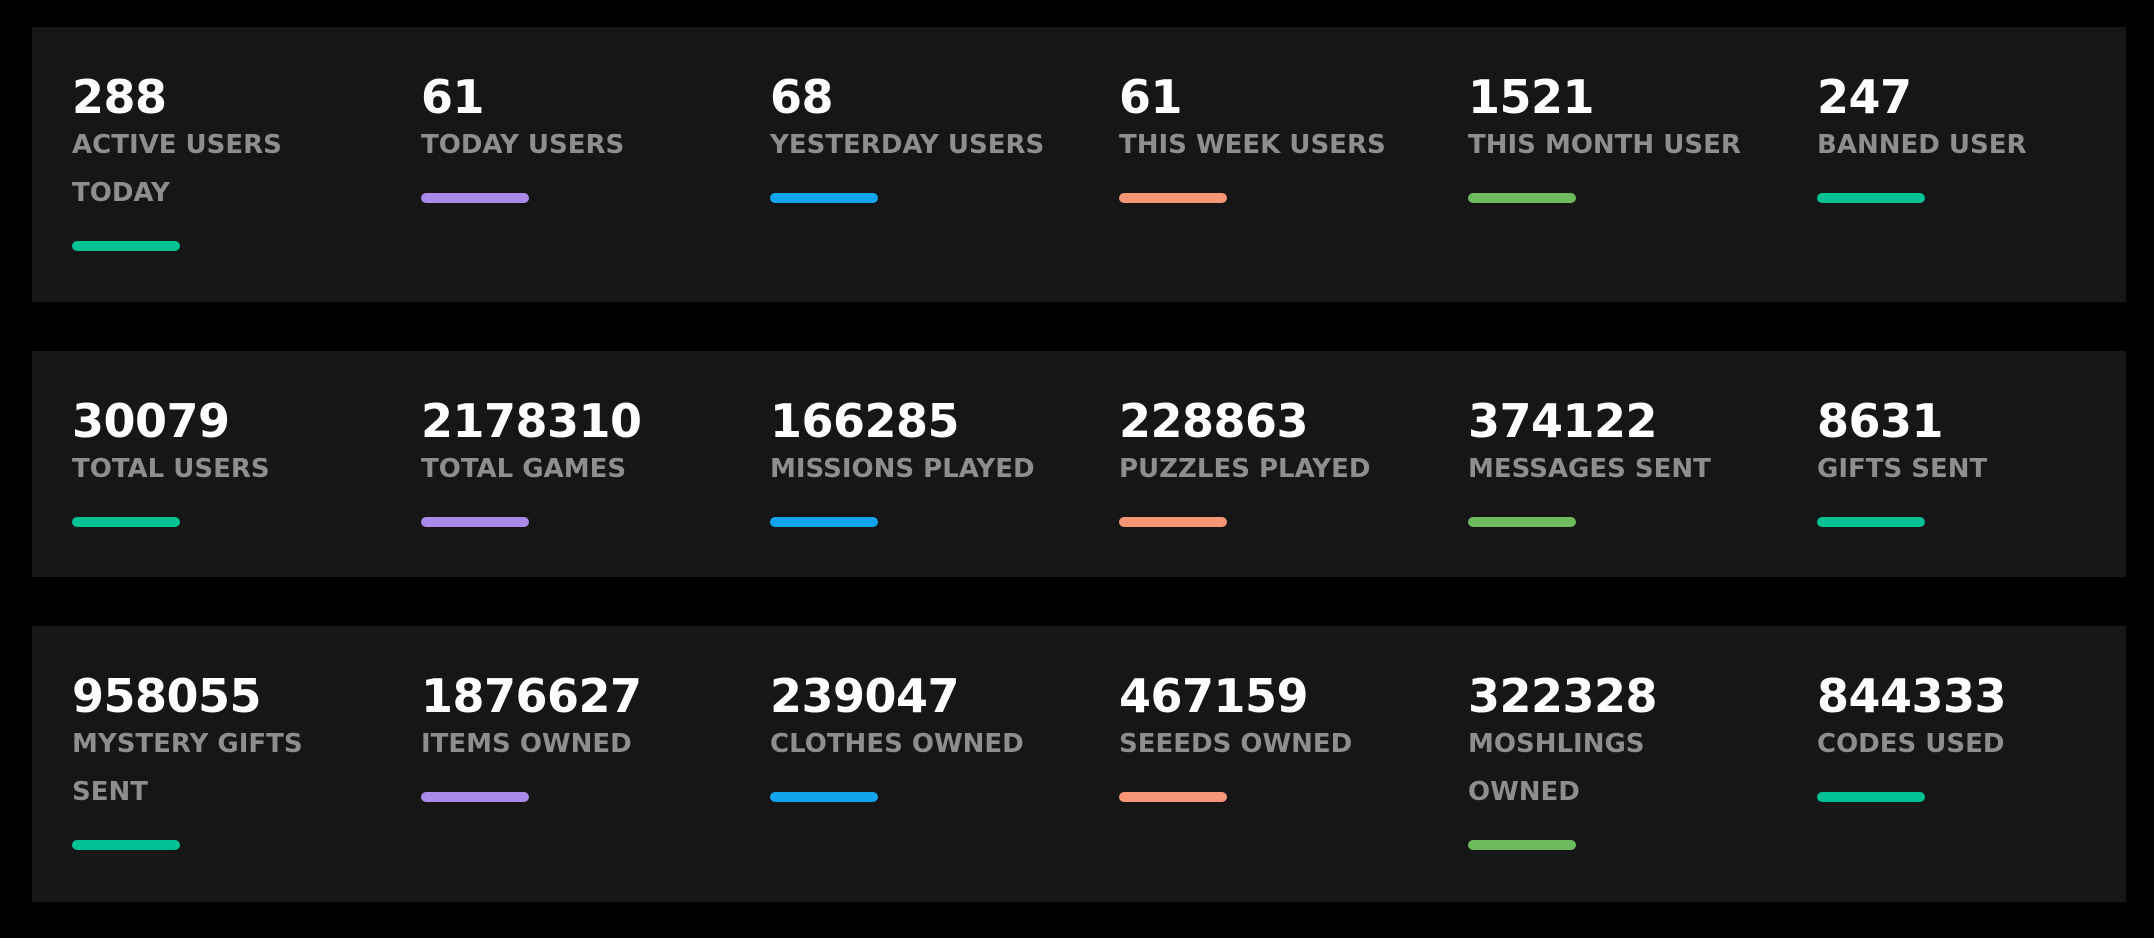  What do you see at coordinates (177, 169) in the screenshot?
I see `stat-label: ACTIVE USERS TODAY` at bounding box center [177, 169].